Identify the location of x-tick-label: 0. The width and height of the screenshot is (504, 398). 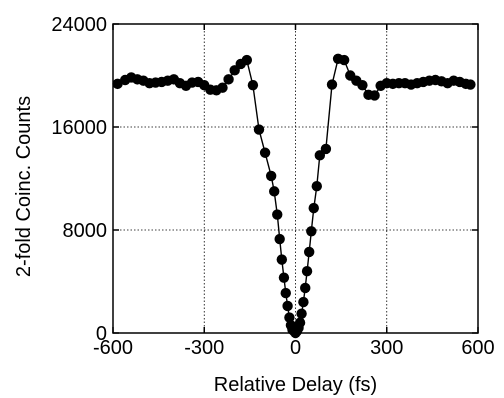
(295, 348).